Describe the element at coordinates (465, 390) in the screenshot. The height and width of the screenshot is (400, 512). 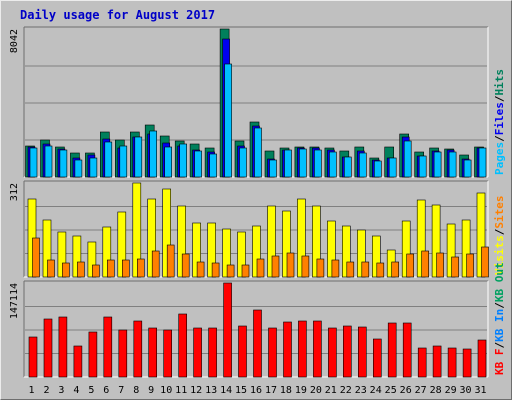
I see `x-axis-day-label: 30` at that location.